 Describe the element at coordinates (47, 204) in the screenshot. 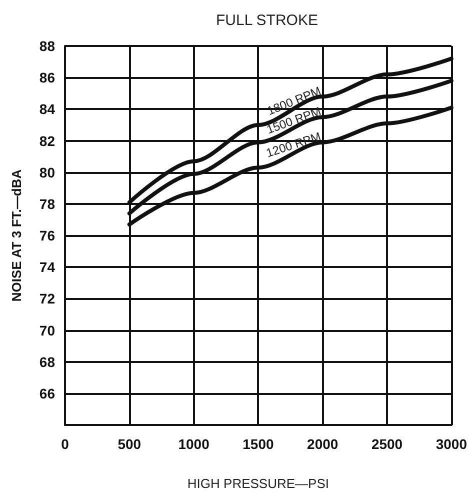

I see `y-tick-label: 78` at that location.